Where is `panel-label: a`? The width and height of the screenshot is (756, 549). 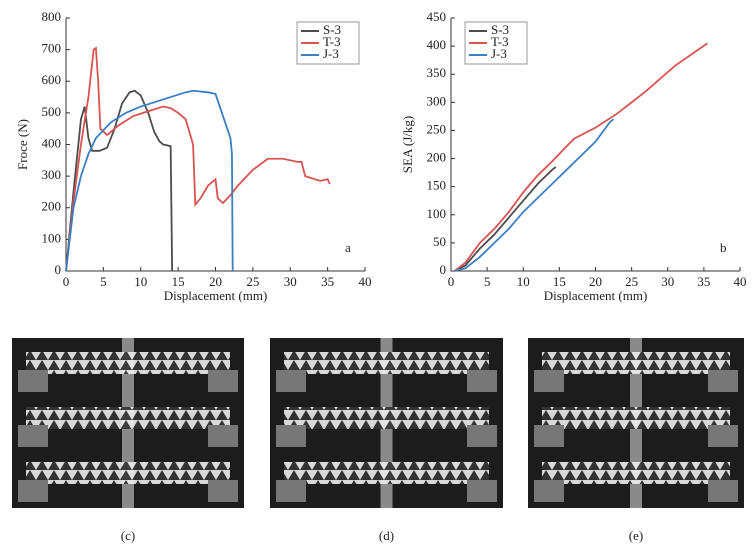 panel-label: a is located at coordinates (348, 247).